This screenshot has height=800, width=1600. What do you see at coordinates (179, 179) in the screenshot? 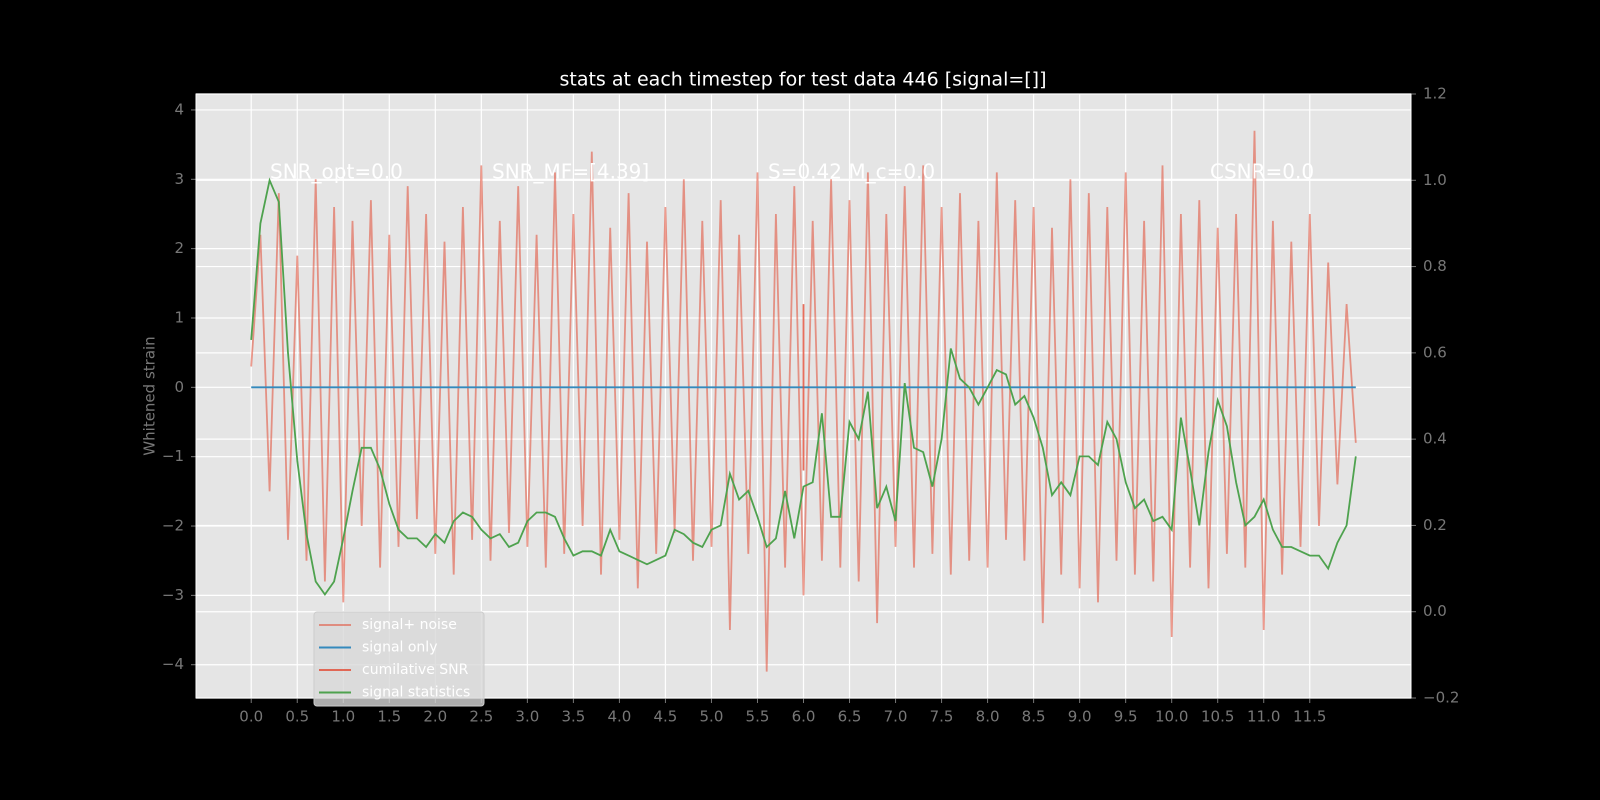
I see `y-tick-label: 3` at bounding box center [179, 179].